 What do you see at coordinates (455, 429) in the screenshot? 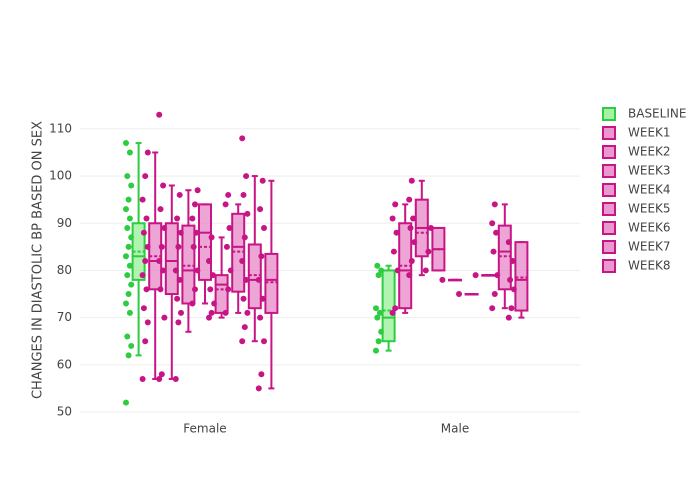
I see `x-tick-label: Male` at bounding box center [455, 429].